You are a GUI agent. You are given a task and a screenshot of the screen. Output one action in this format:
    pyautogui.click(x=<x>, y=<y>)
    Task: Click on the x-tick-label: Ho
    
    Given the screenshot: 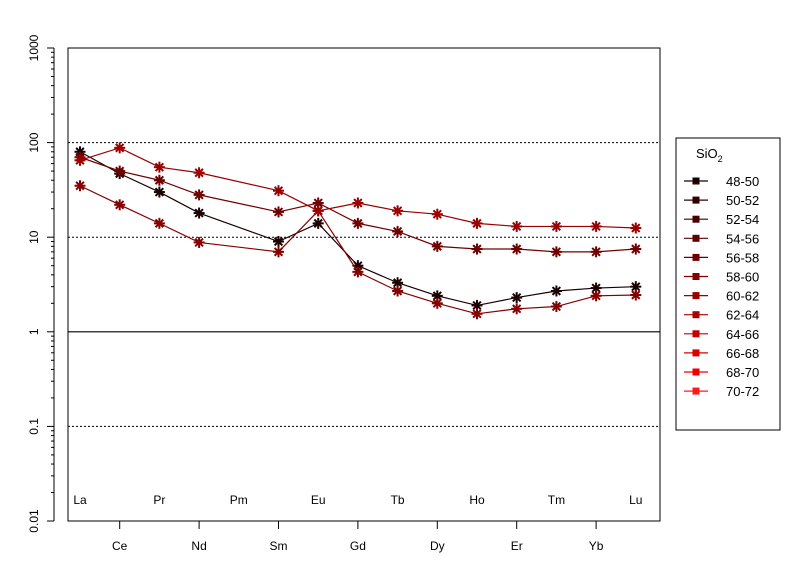 What is the action you would take?
    pyautogui.click(x=477, y=500)
    